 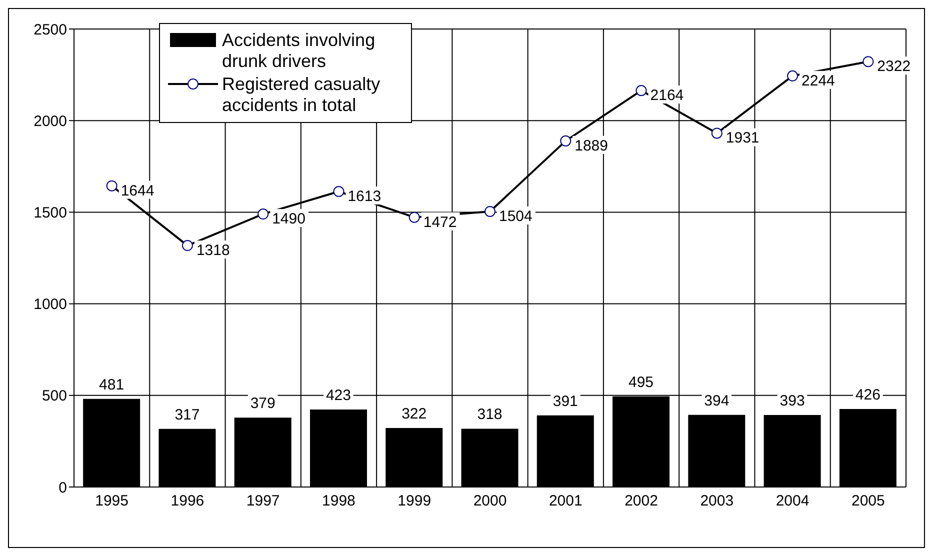 What do you see at coordinates (490, 501) in the screenshot?
I see `x-tick-label: 2000` at bounding box center [490, 501].